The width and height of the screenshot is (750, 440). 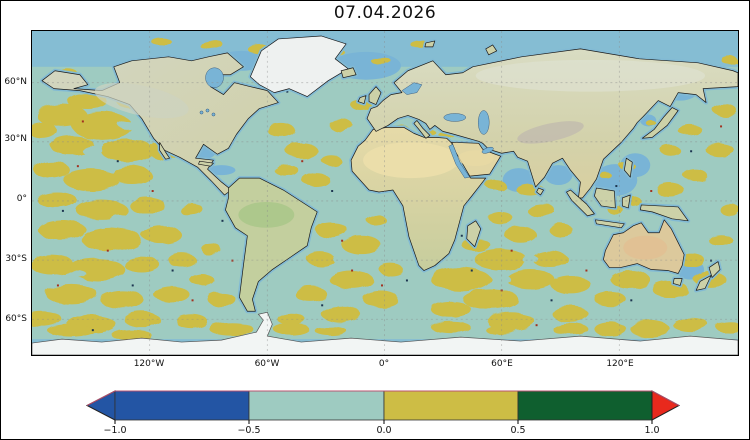 What do you see at coordinates (249, 430) in the screenshot?
I see `cb-label-m05: −0.5` at bounding box center [249, 430].